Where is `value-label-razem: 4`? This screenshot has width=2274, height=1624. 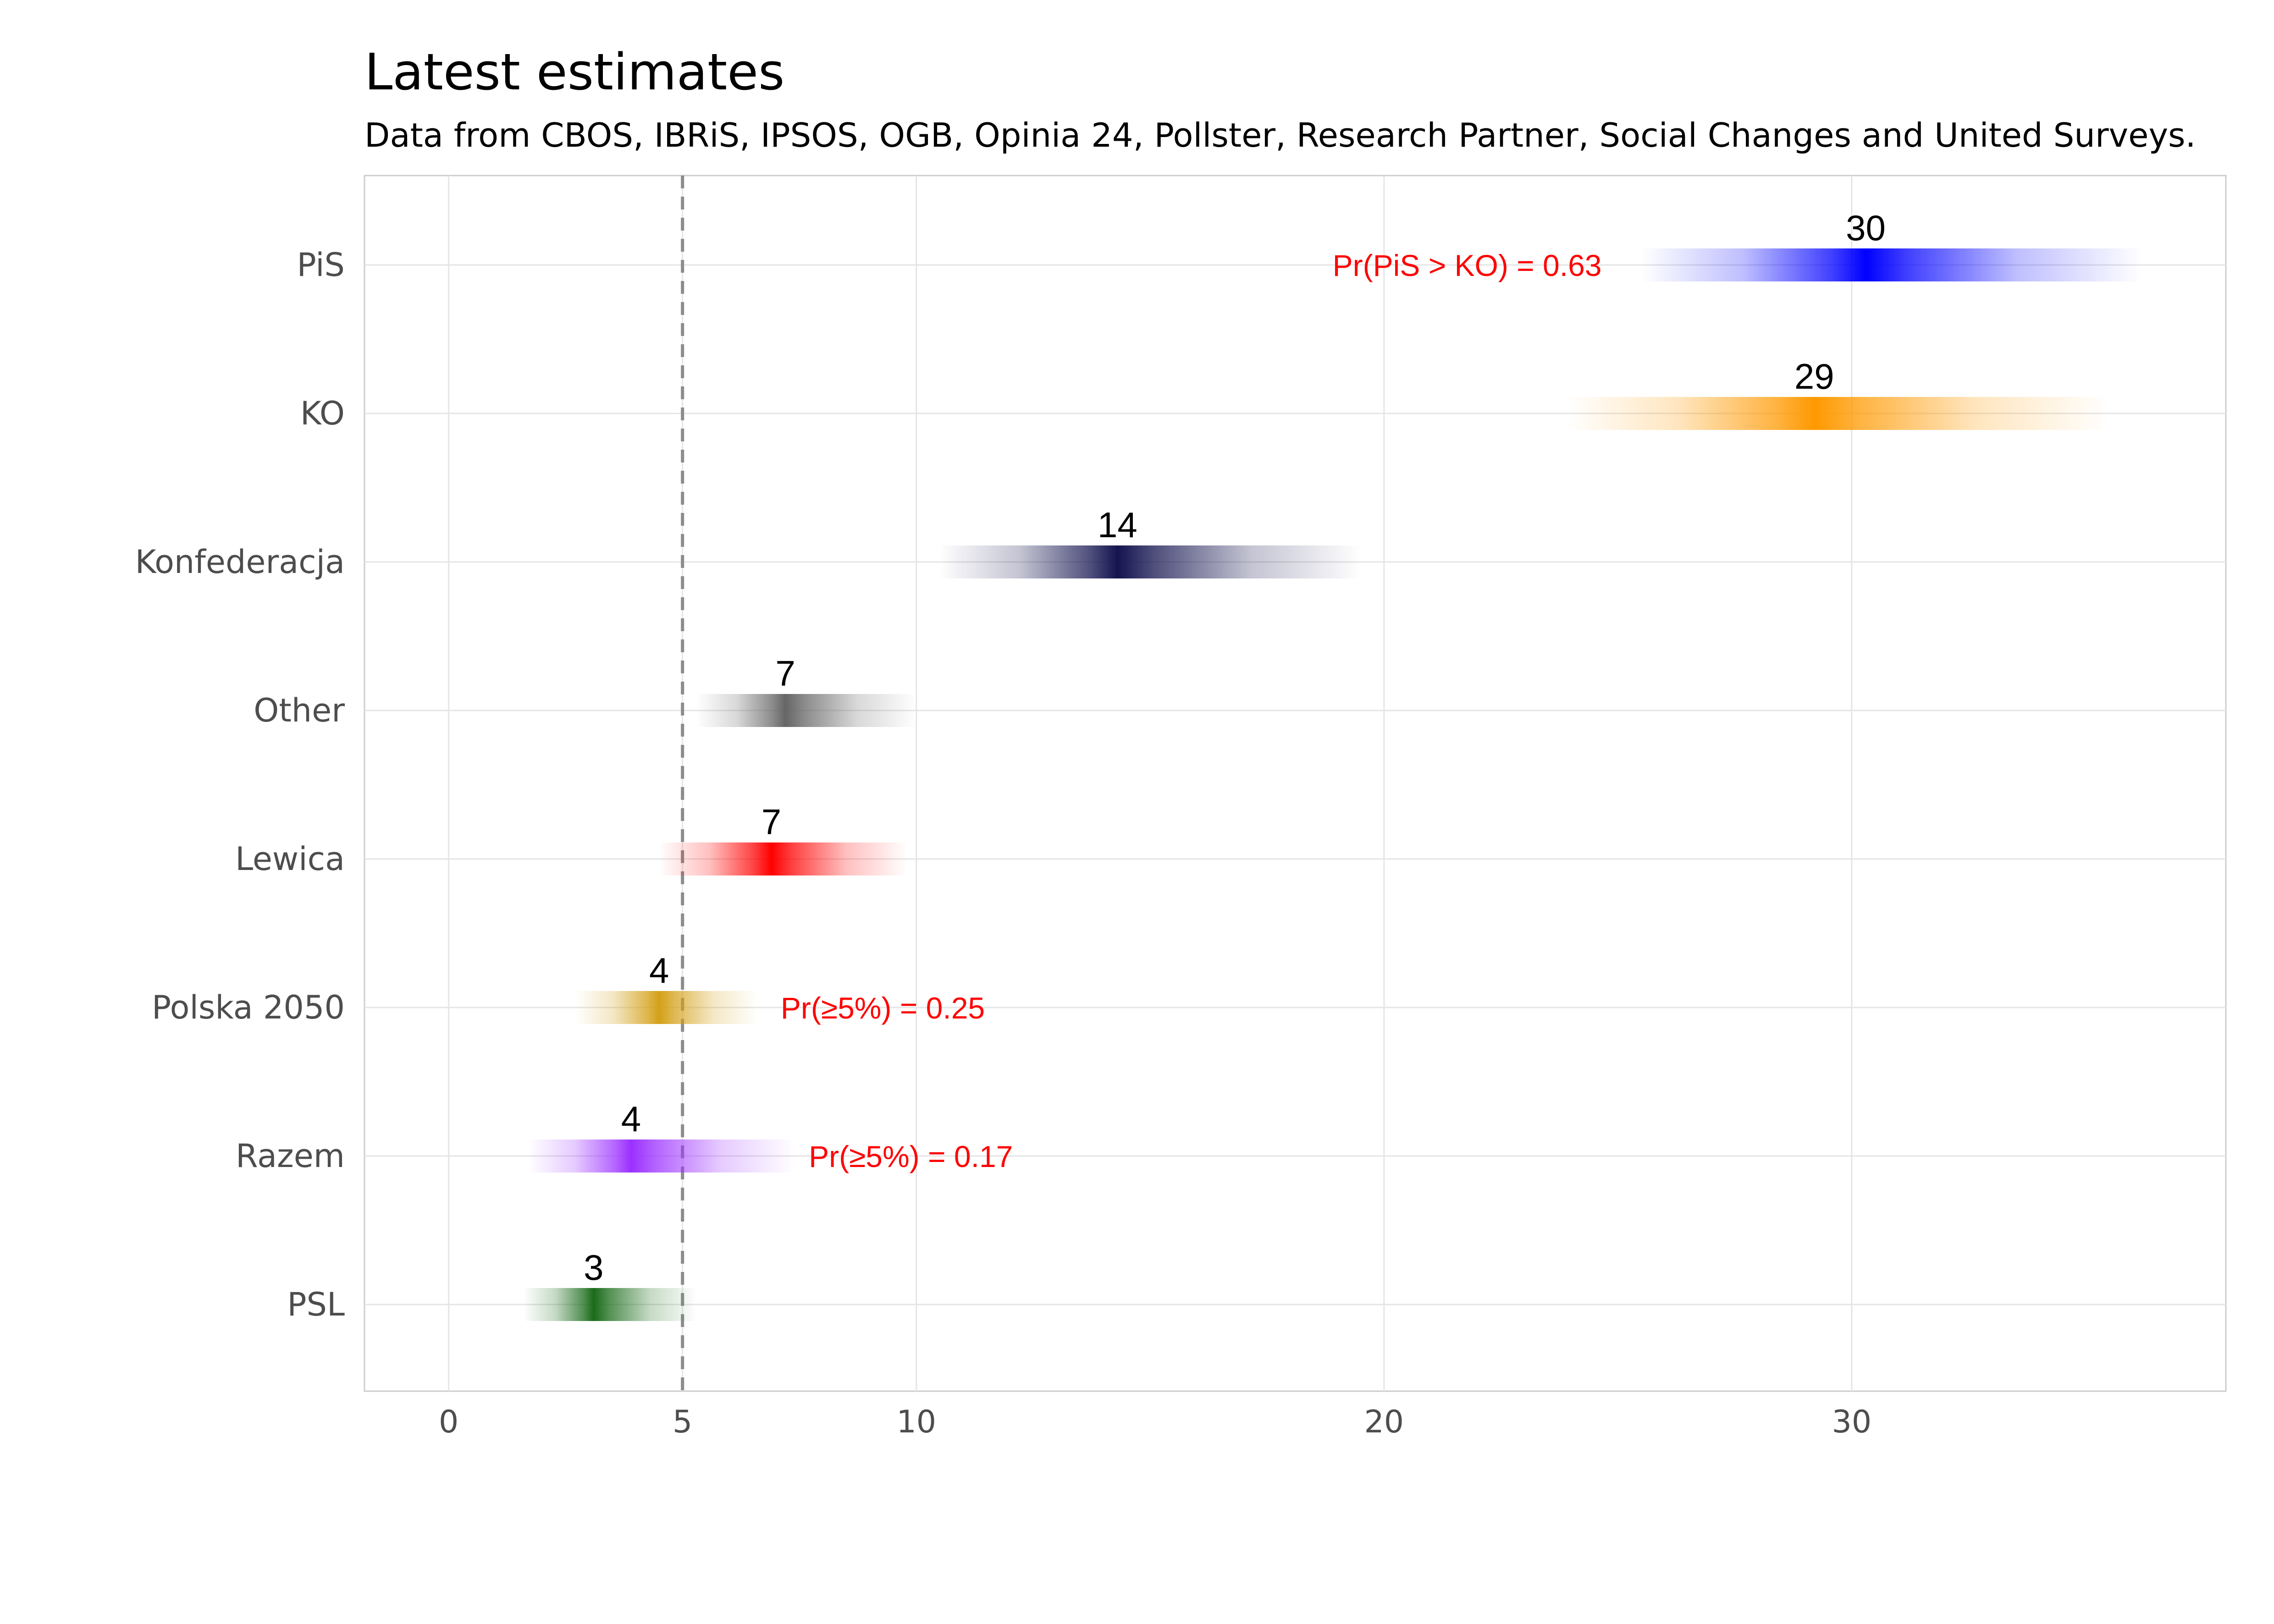 value-label-razem: 4 is located at coordinates (631, 1119).